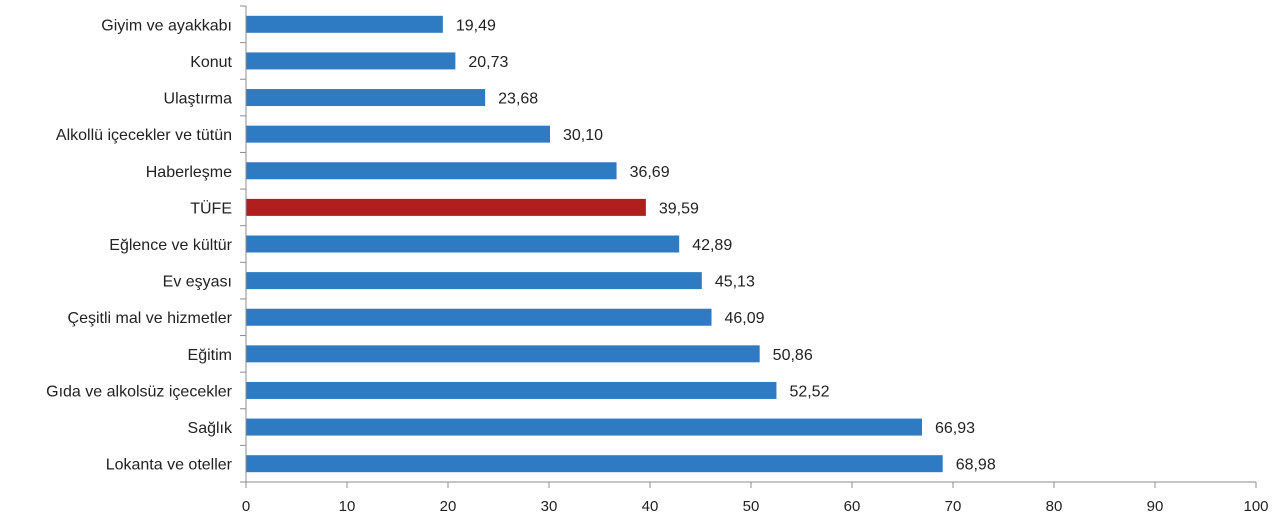  Describe the element at coordinates (197, 282) in the screenshot. I see `category-label: Ev eşyası` at that location.